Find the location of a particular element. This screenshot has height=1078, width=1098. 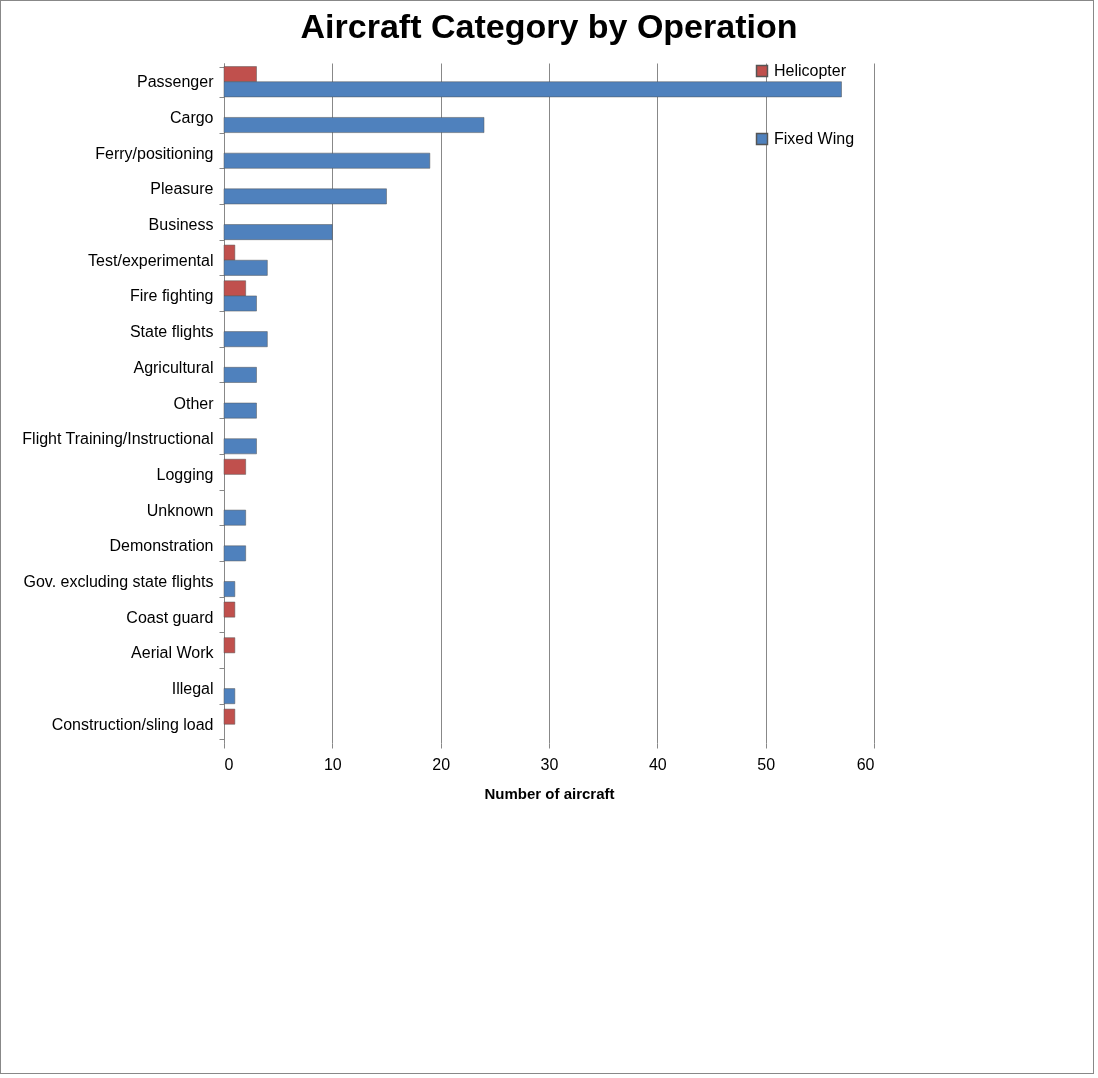

x-tick-label: 50 is located at coordinates (766, 764).